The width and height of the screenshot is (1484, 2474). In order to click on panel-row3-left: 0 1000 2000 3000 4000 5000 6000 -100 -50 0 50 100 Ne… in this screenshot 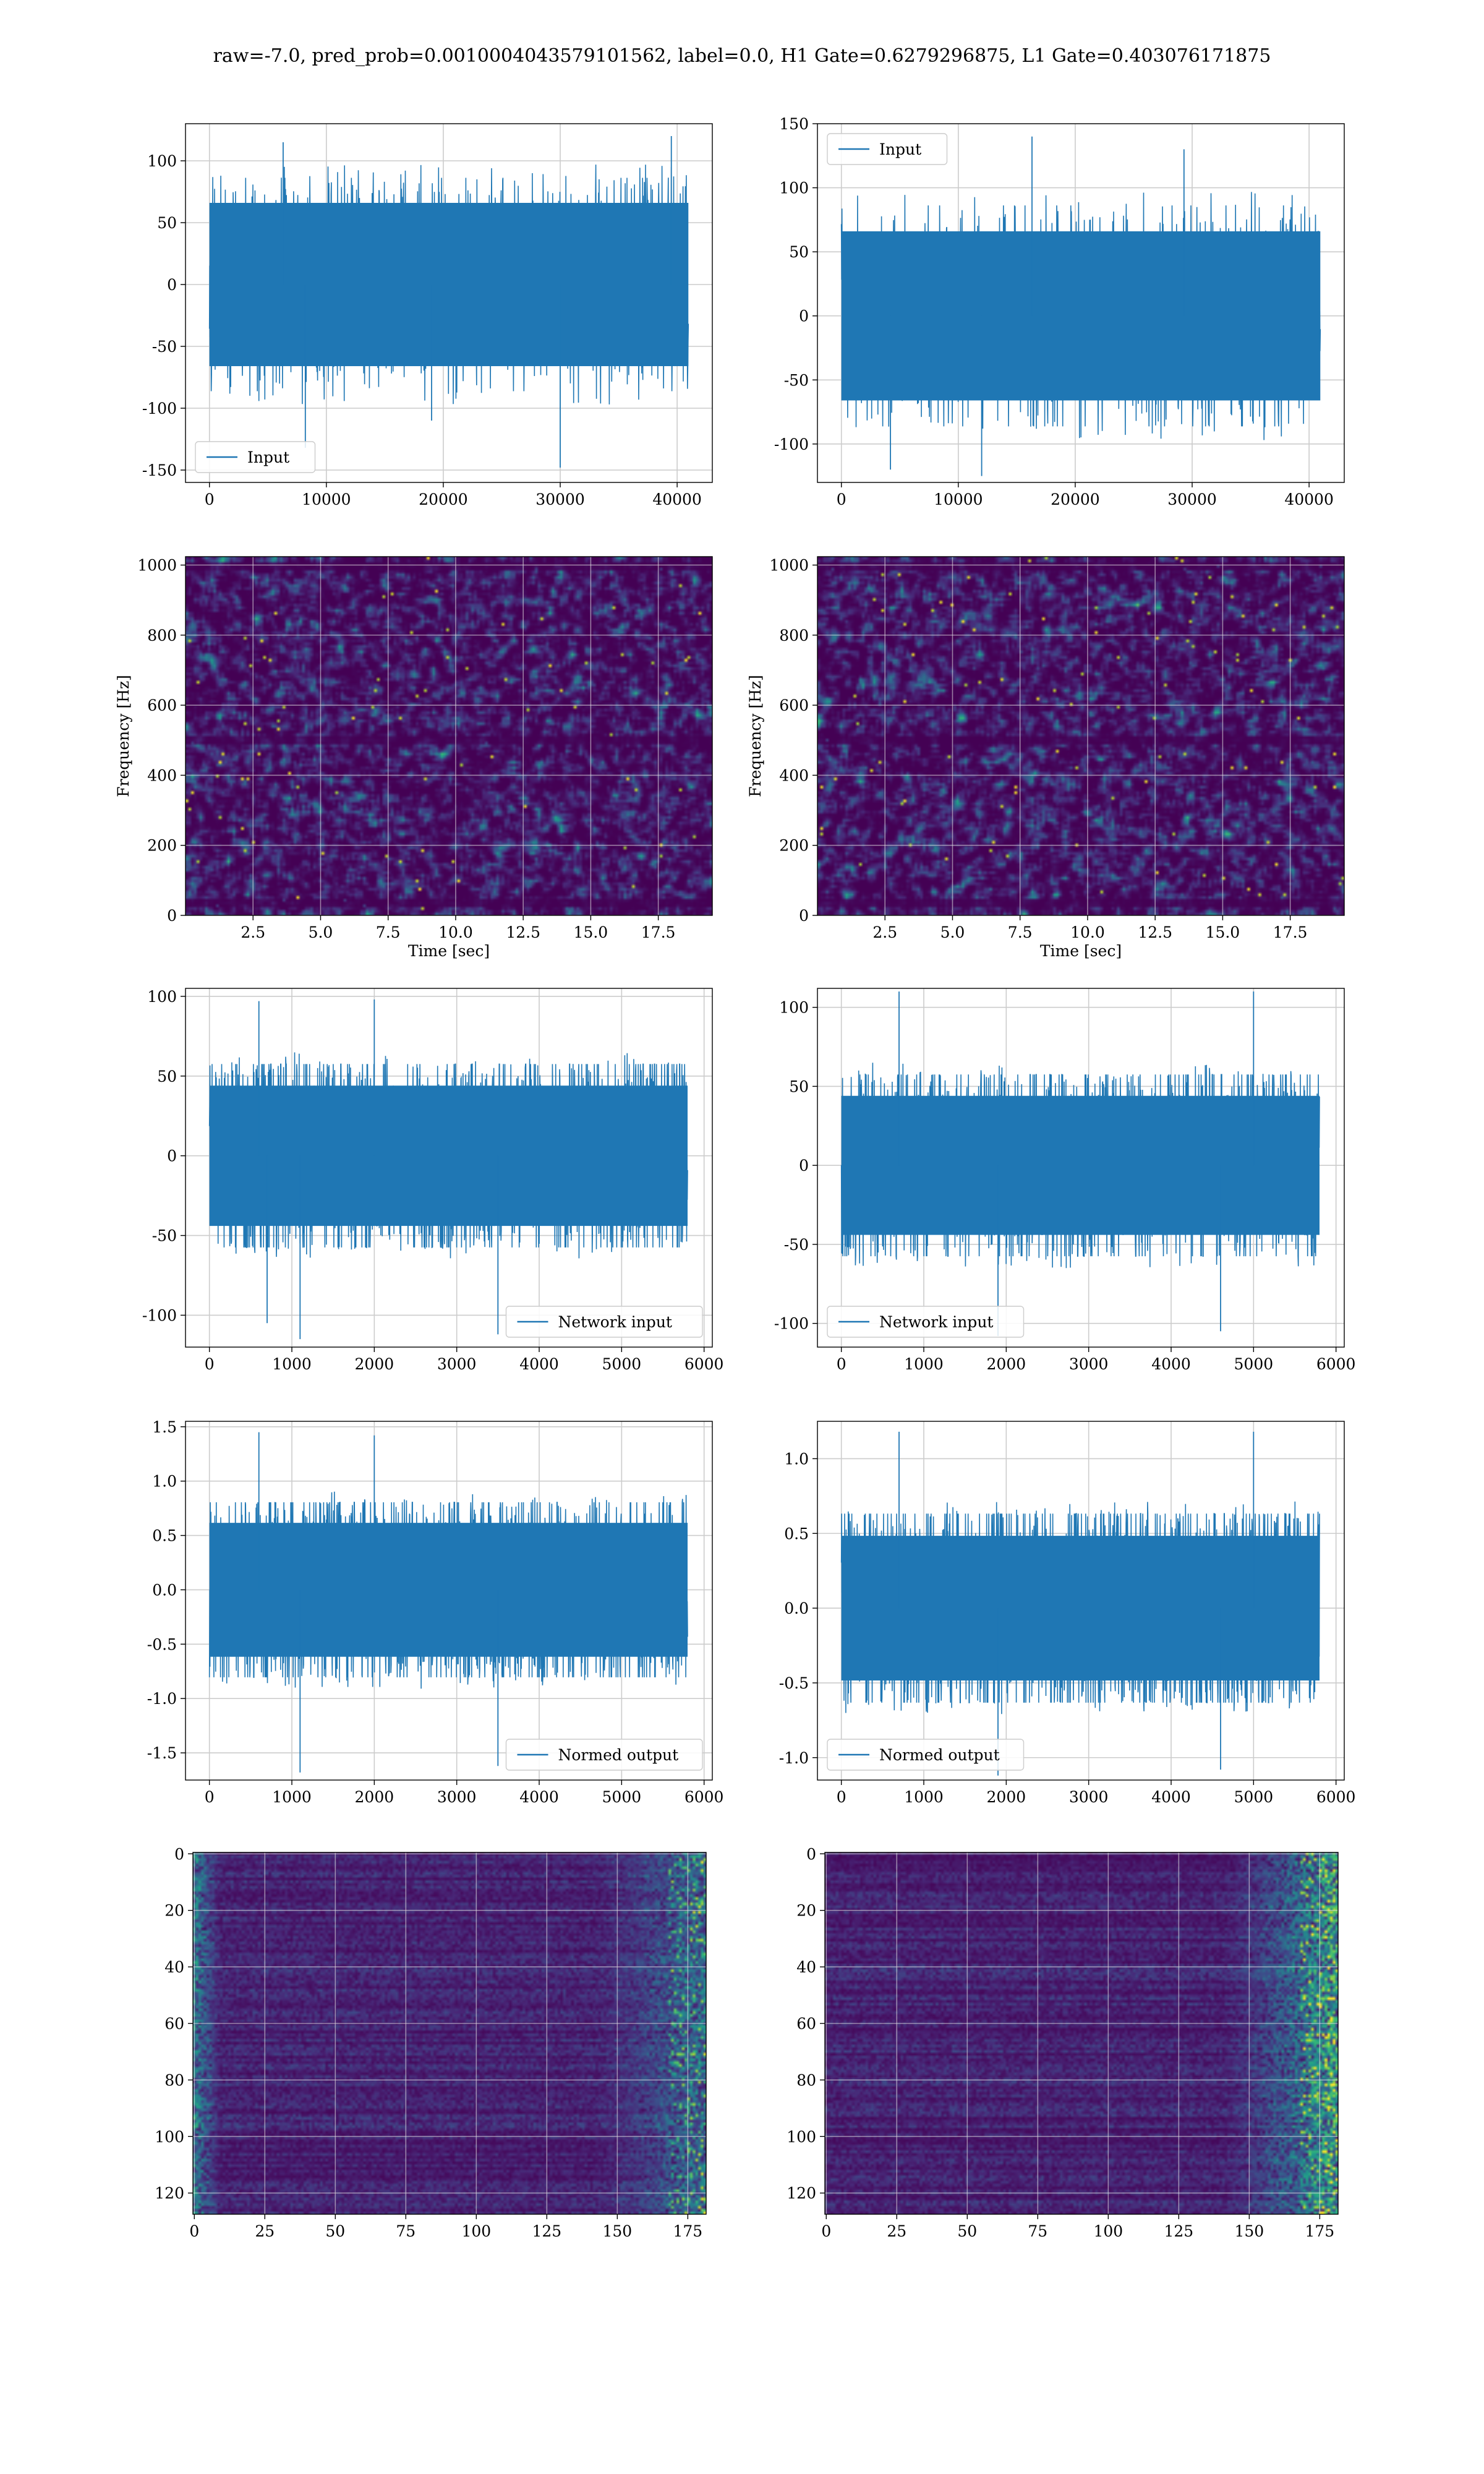, I will do `click(433, 1180)`.